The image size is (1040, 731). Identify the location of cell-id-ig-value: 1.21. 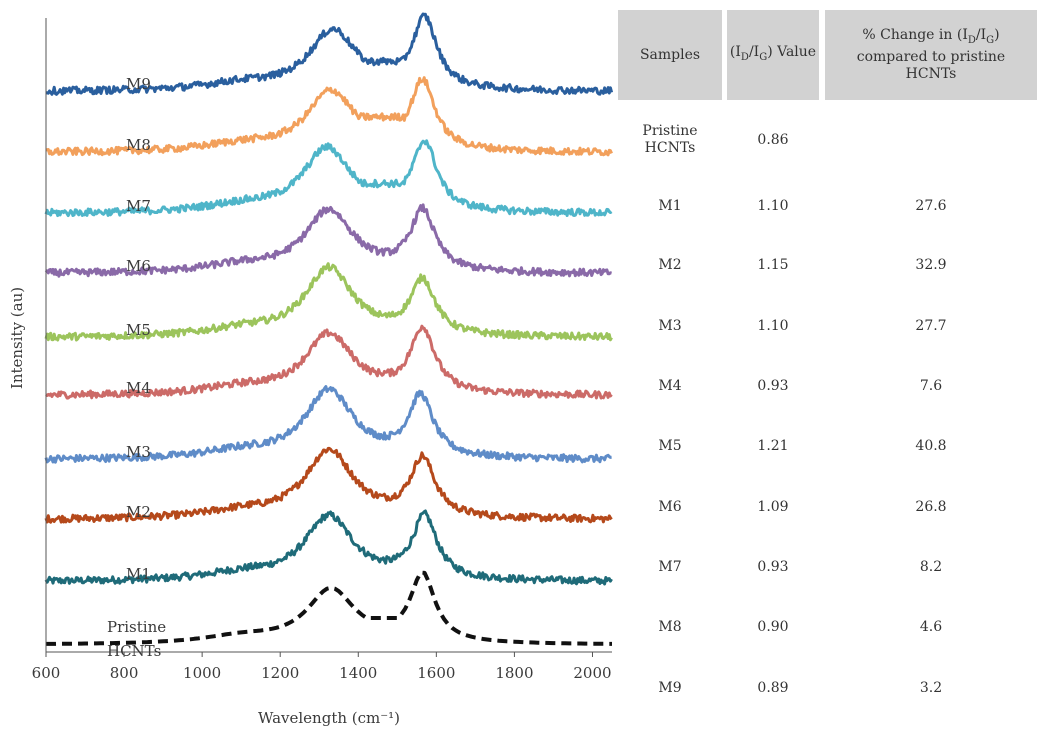
(773, 445).